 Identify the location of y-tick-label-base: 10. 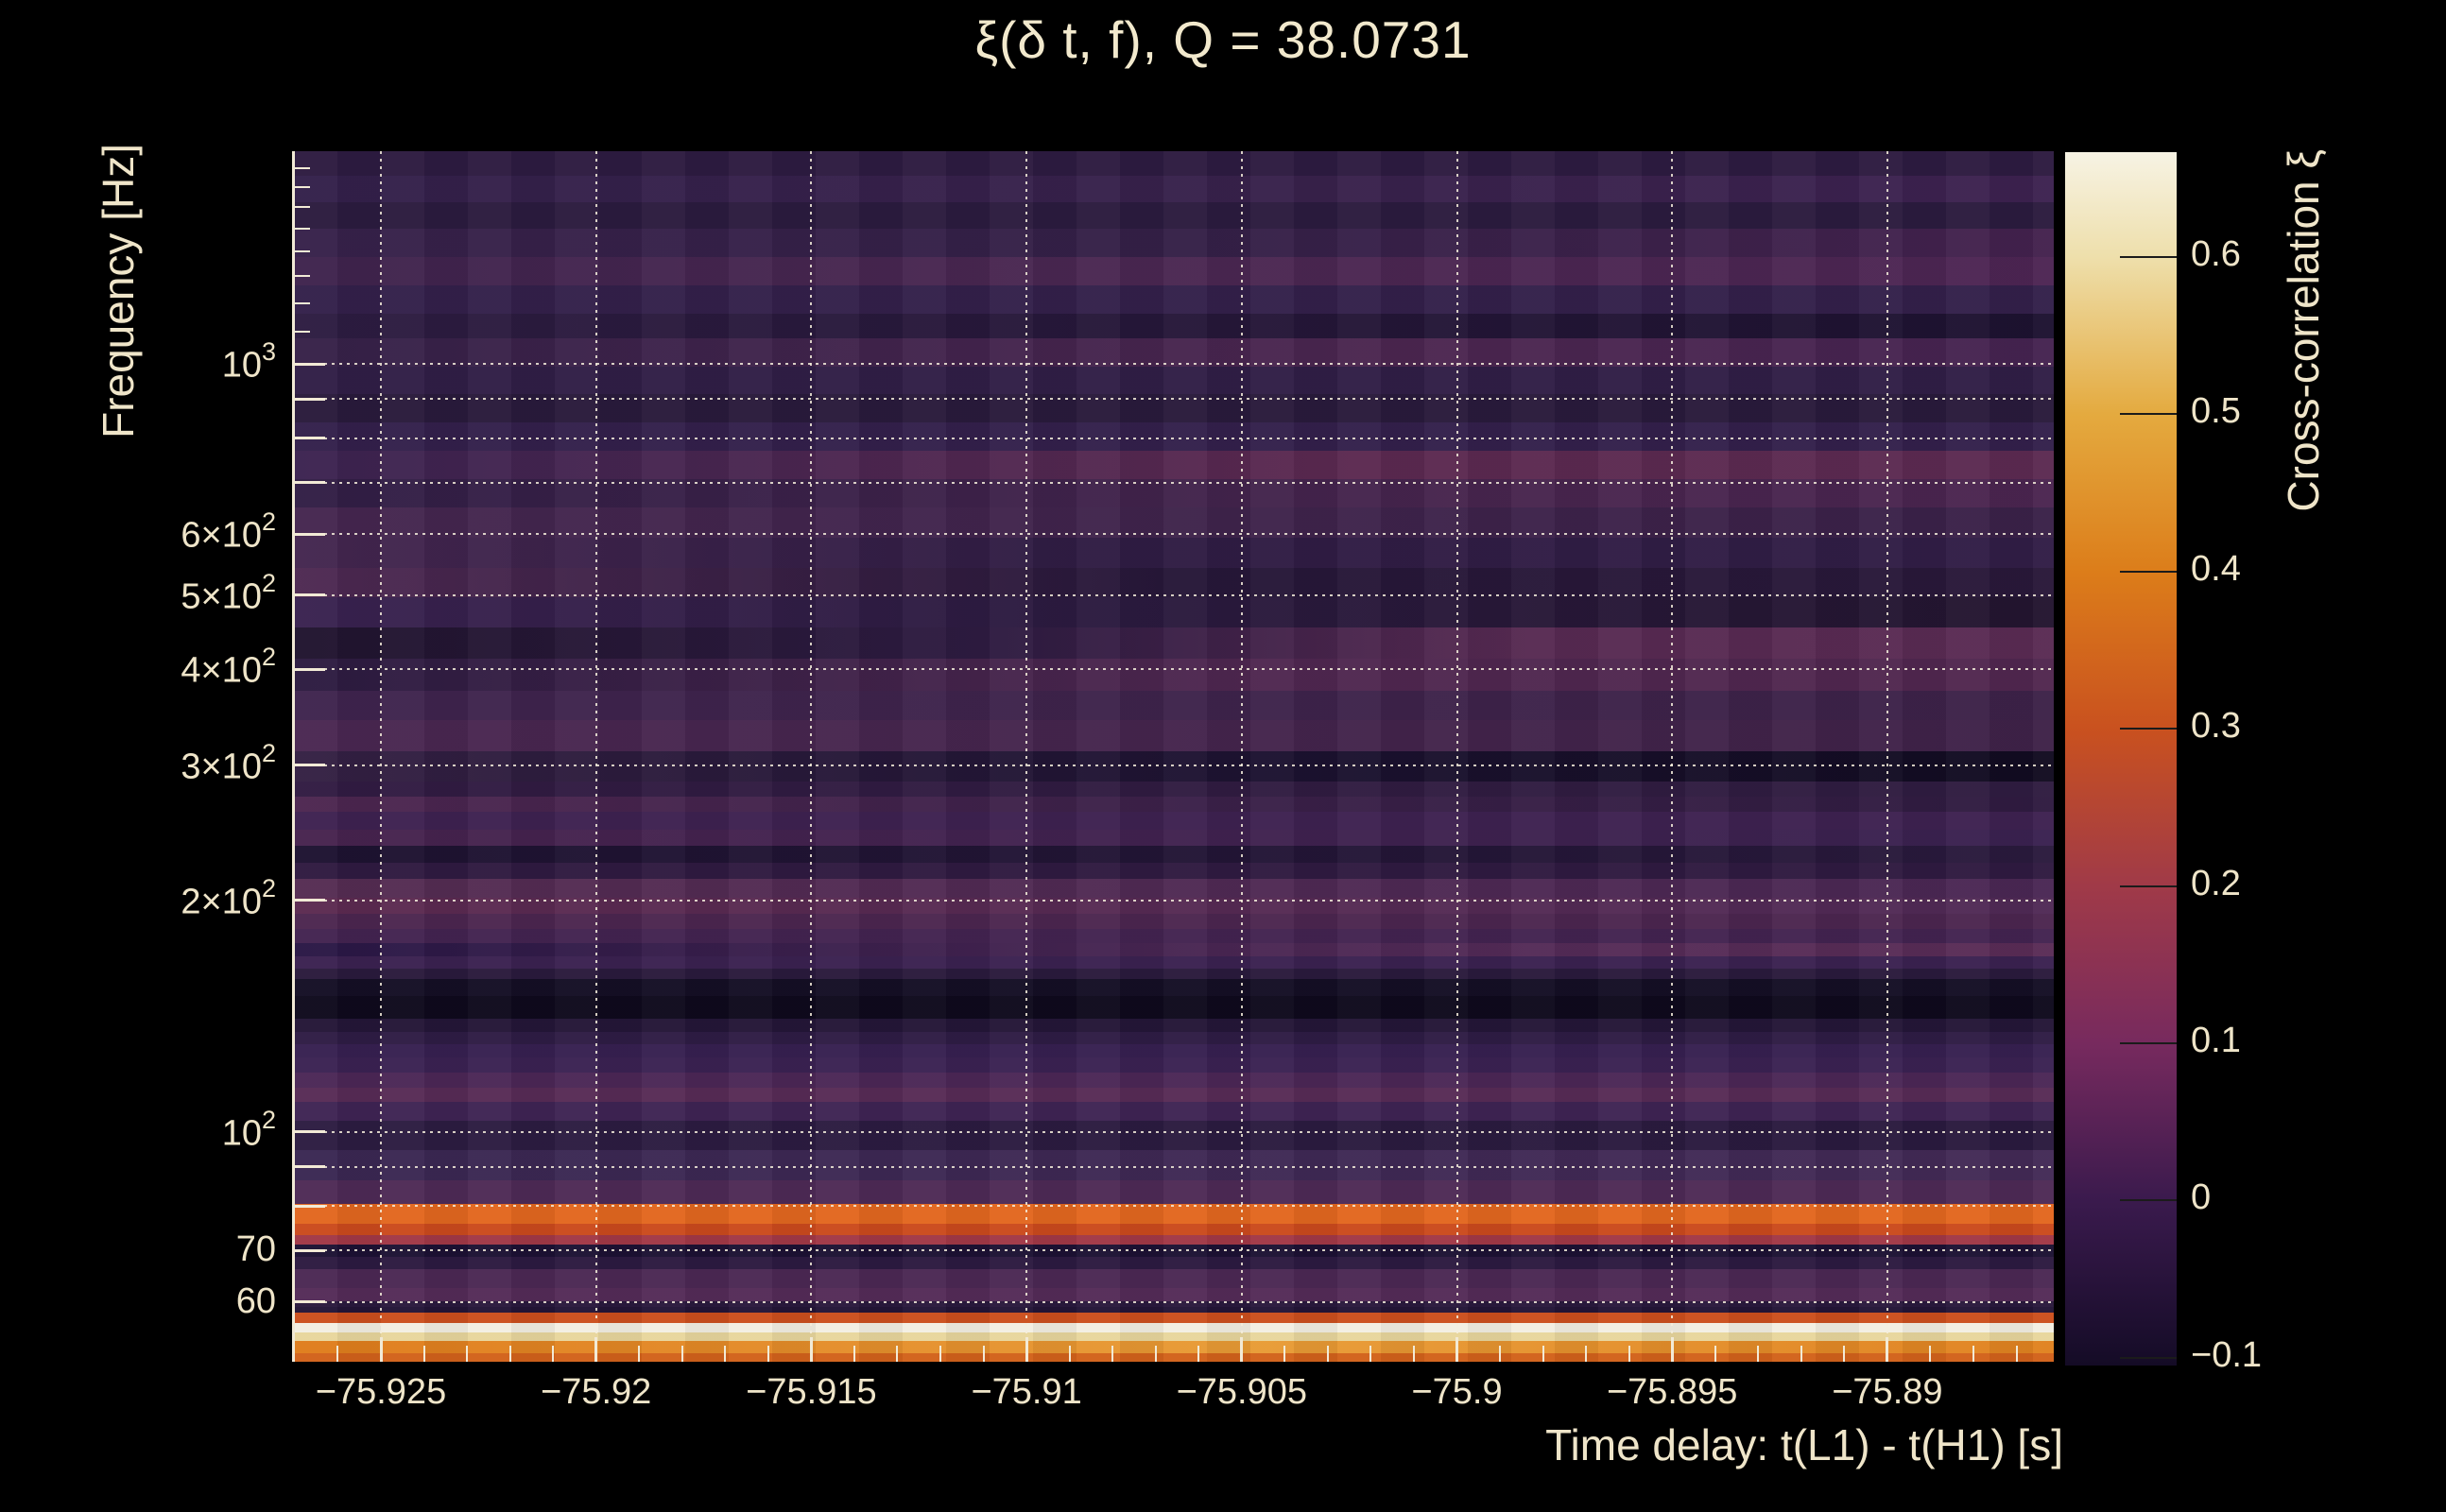
(241, 365).